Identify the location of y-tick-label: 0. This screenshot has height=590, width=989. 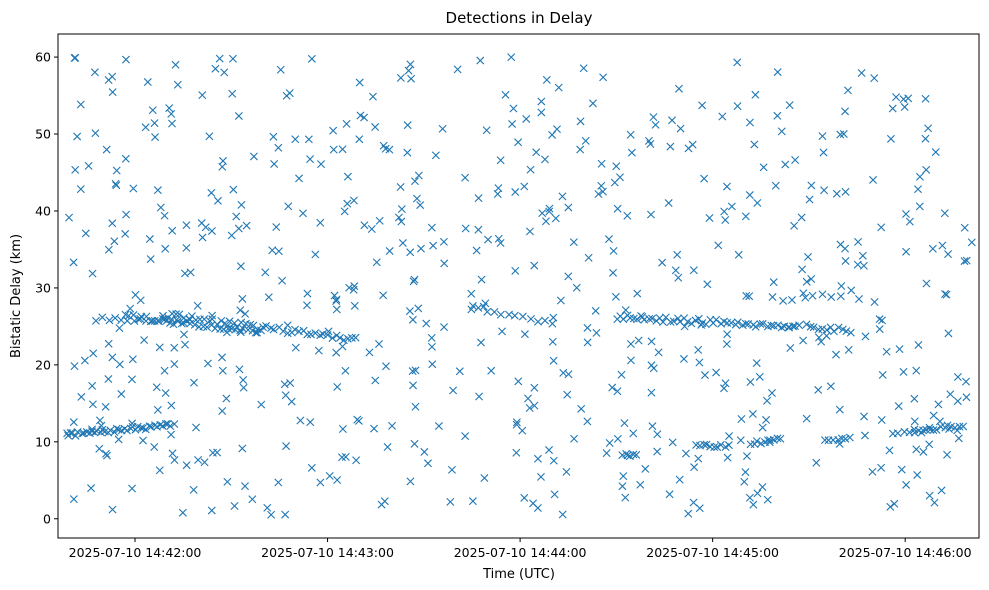
(47, 518).